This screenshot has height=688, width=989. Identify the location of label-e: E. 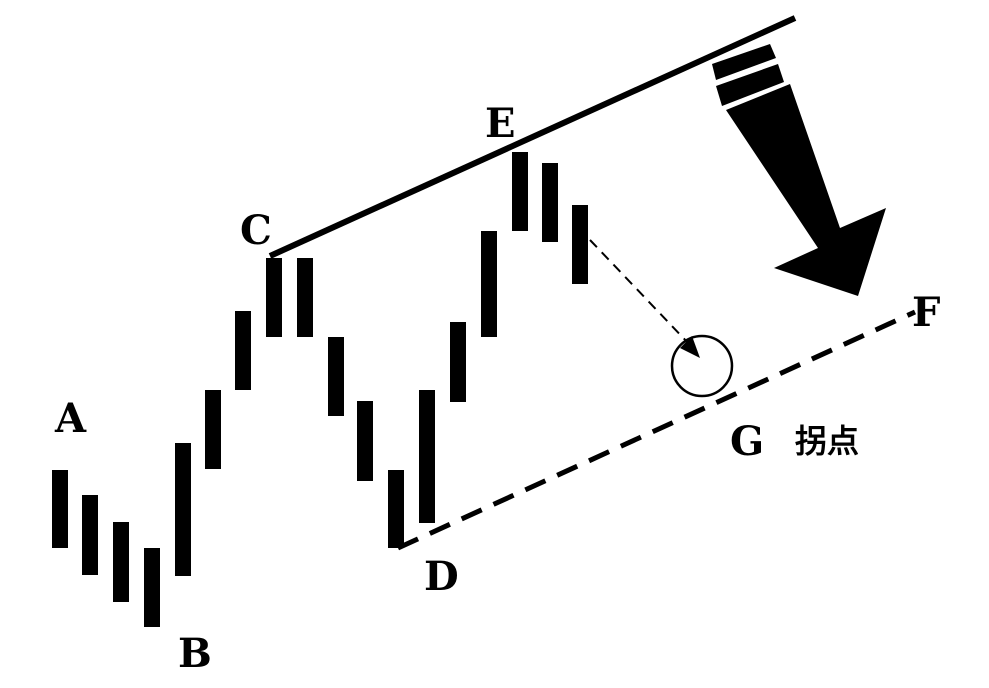
(500, 123).